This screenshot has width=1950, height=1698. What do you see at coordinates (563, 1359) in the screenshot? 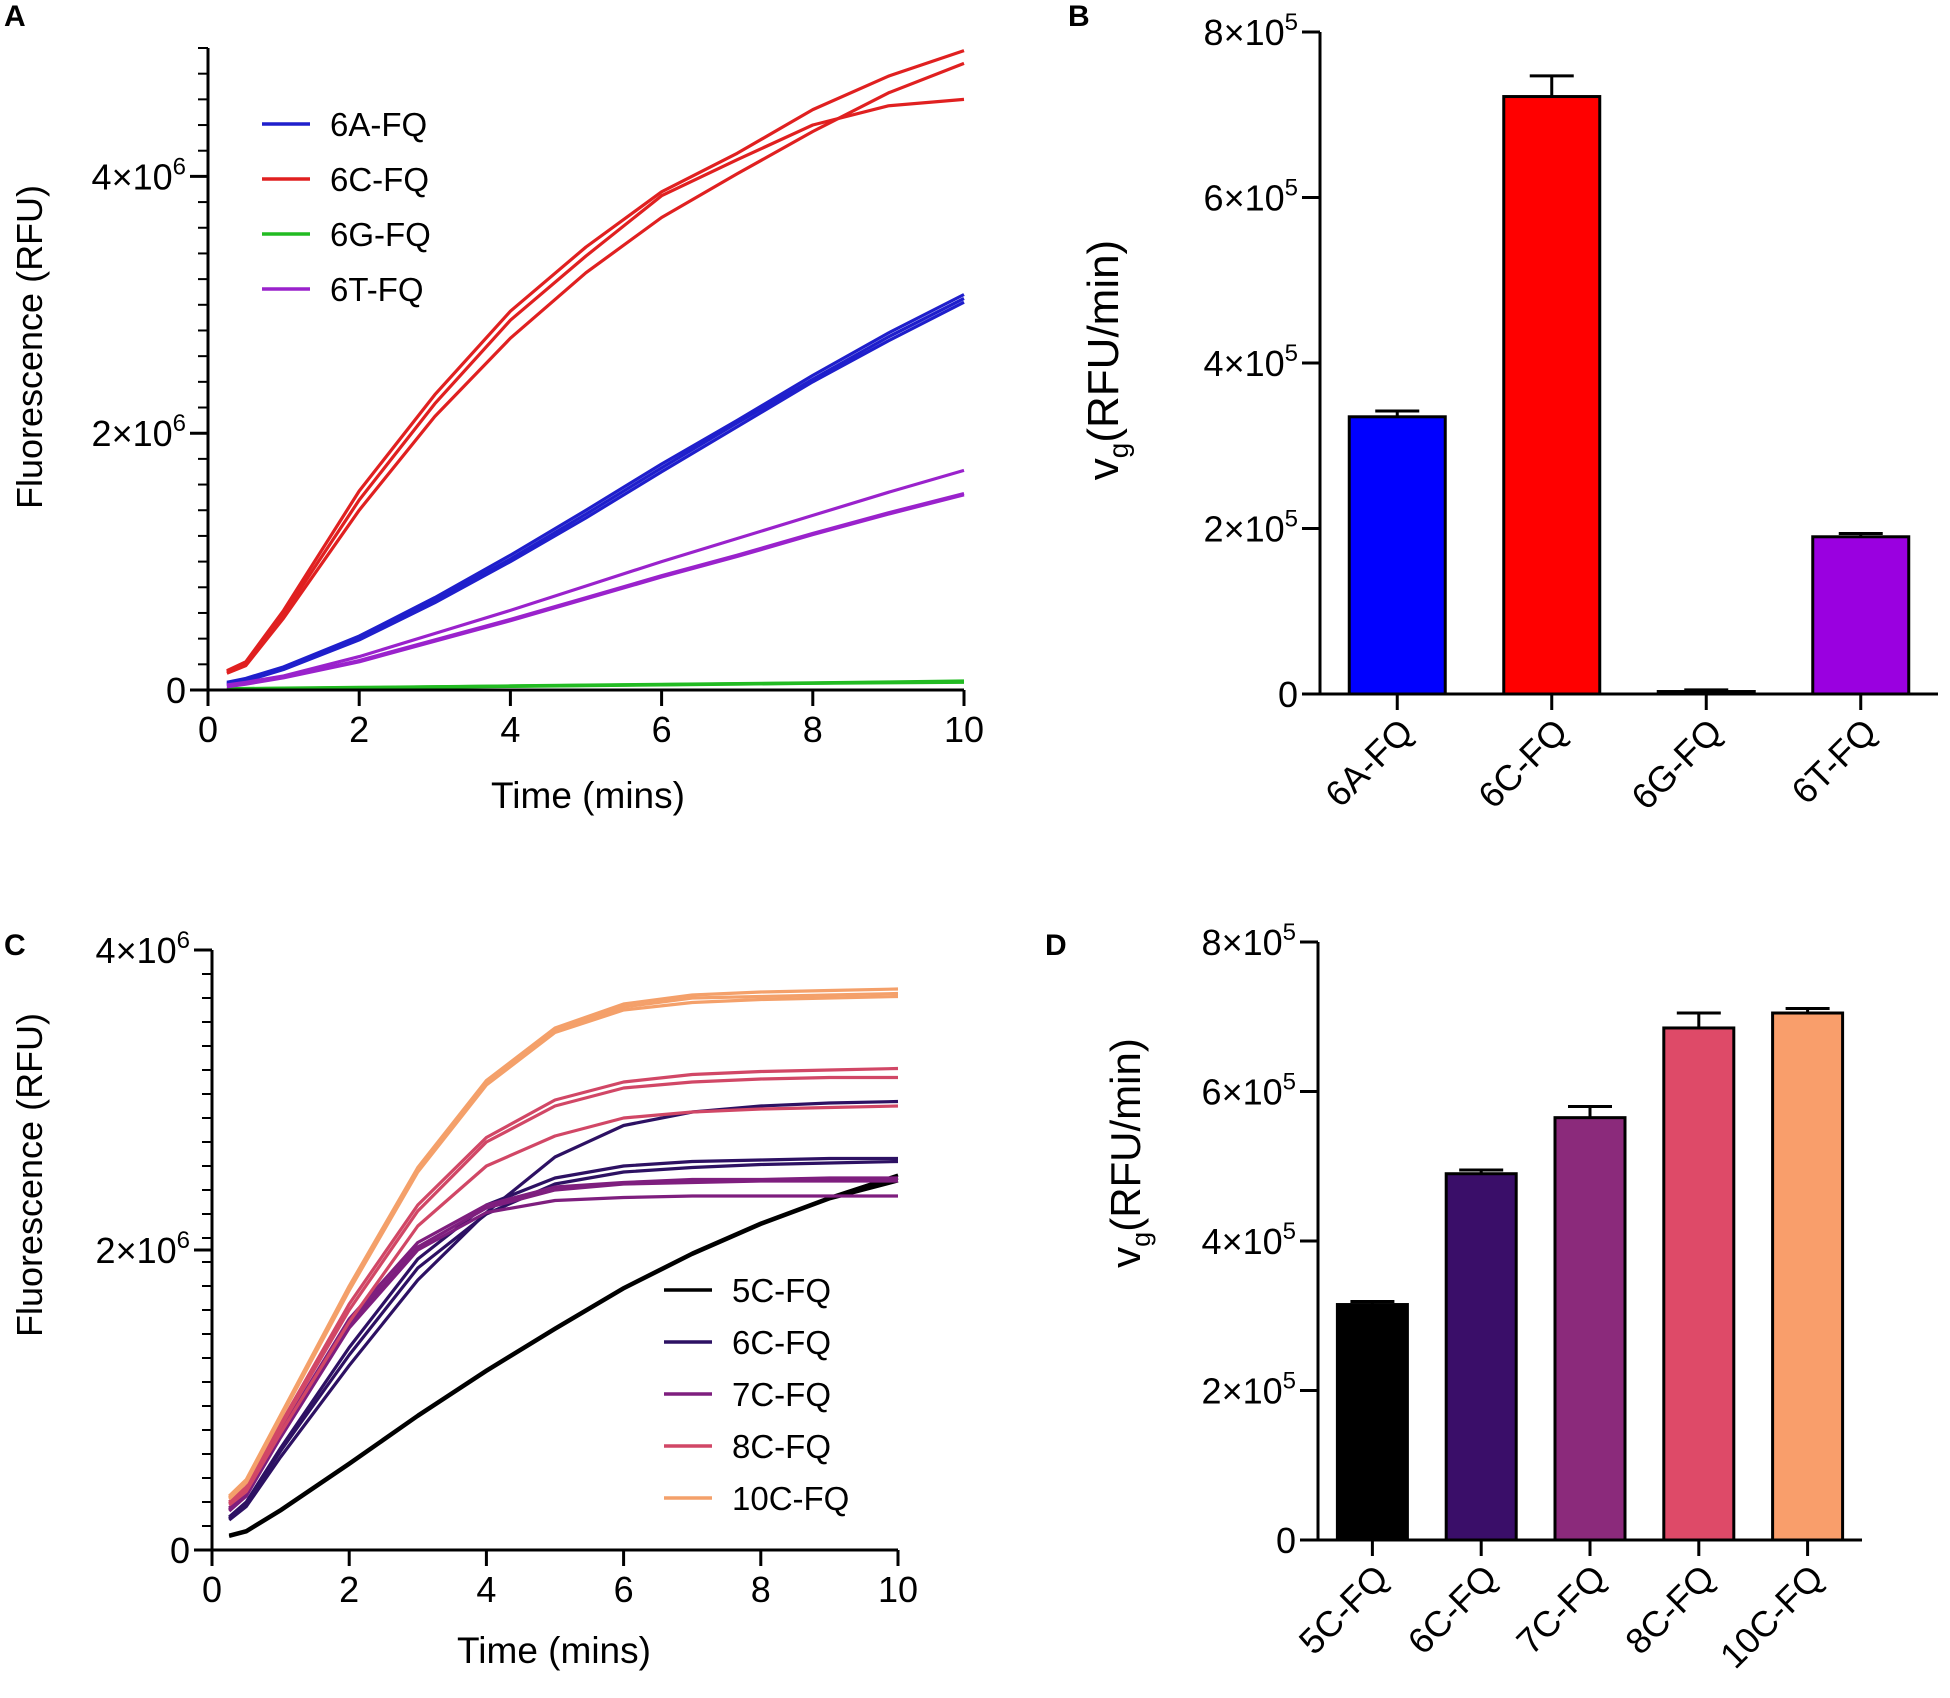
I see `series-line-5C-FQ-rep3` at bounding box center [563, 1359].